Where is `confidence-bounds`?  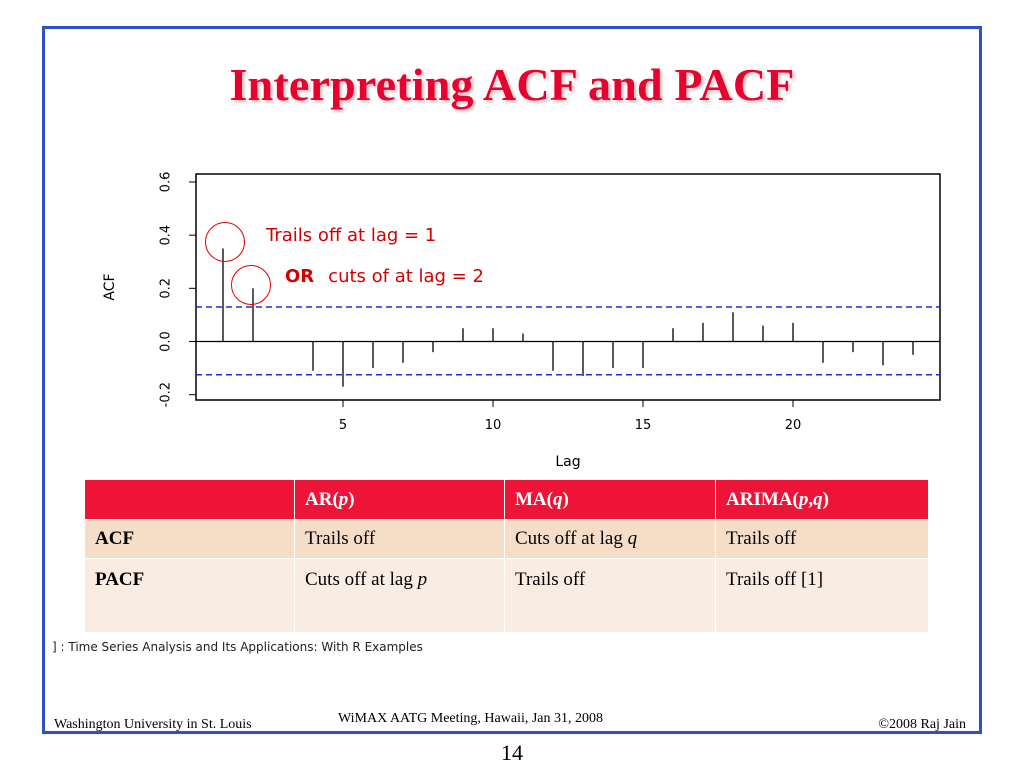
confidence-bounds is located at coordinates (568, 341).